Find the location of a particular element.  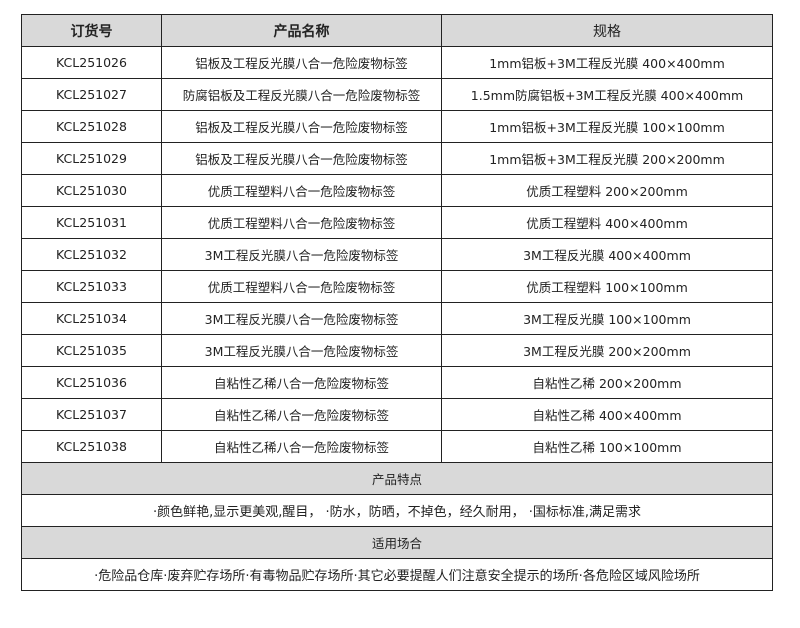

header-order-no: 订货号 is located at coordinates (91, 30).